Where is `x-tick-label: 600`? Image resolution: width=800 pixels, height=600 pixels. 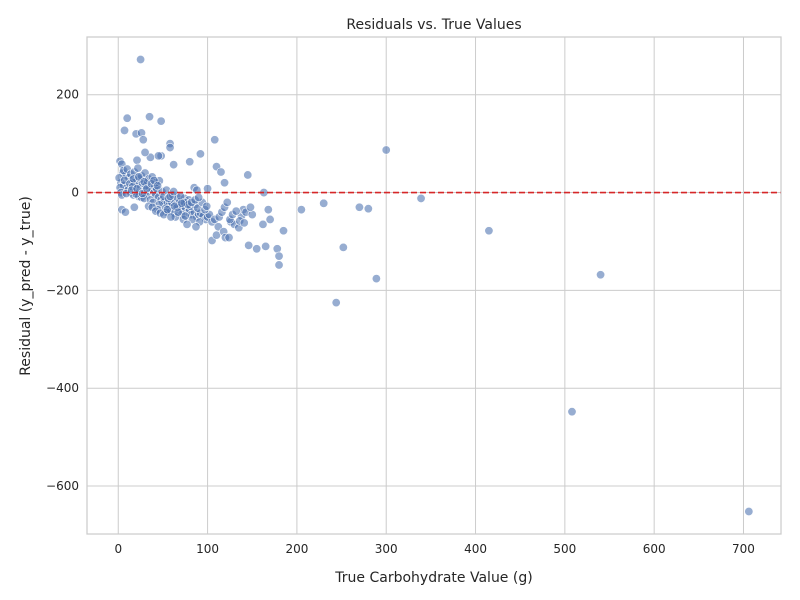
x-tick-label: 600 is located at coordinates (654, 549).